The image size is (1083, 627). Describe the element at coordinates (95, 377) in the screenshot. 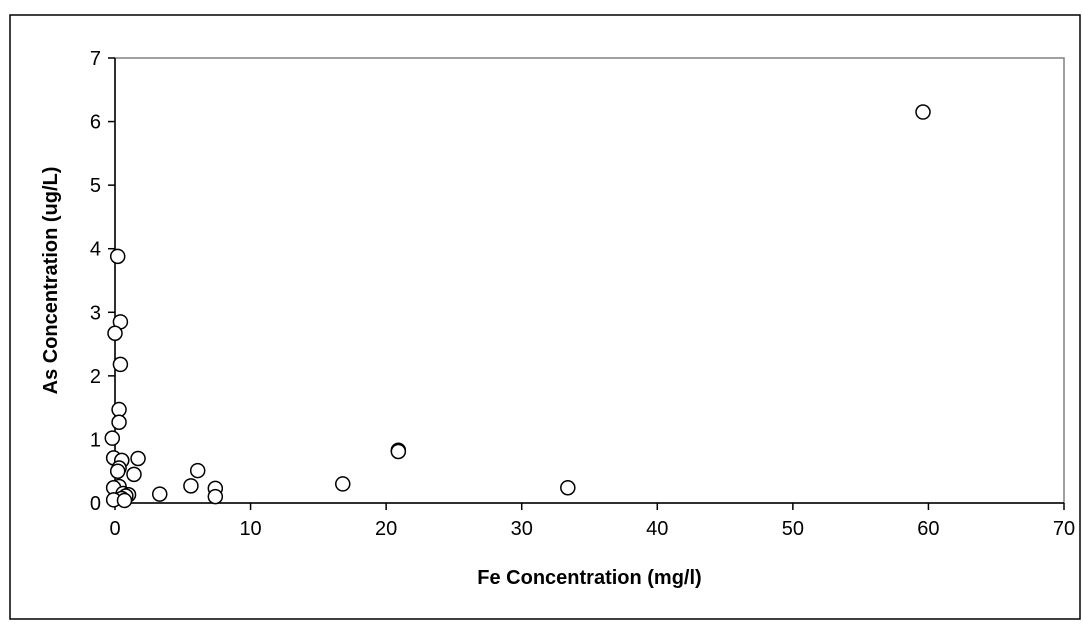

I see `y-tick-label: 2` at that location.